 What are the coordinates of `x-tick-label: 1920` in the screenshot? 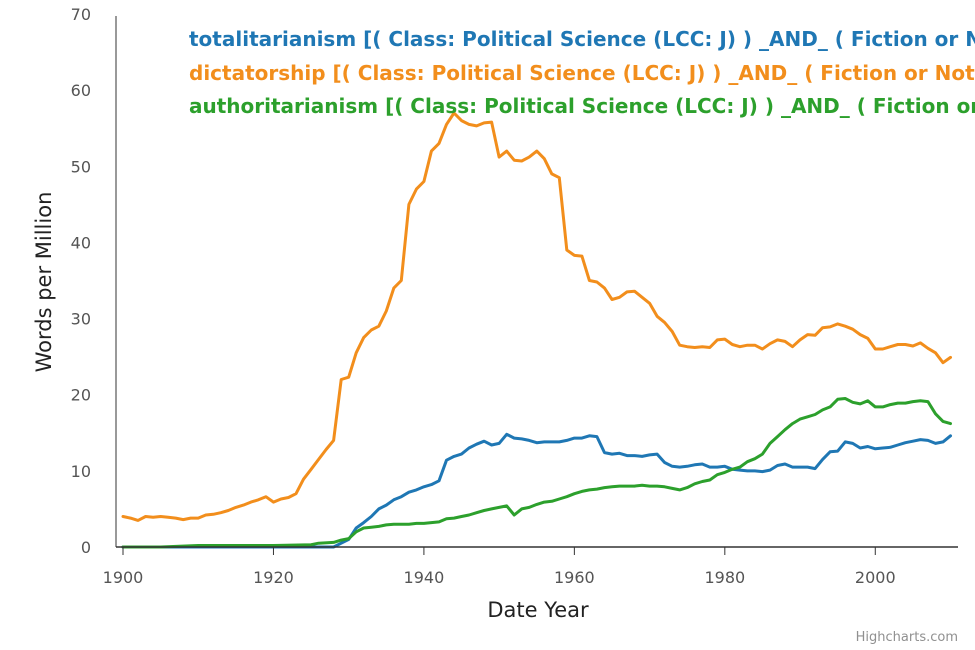 It's located at (273, 577).